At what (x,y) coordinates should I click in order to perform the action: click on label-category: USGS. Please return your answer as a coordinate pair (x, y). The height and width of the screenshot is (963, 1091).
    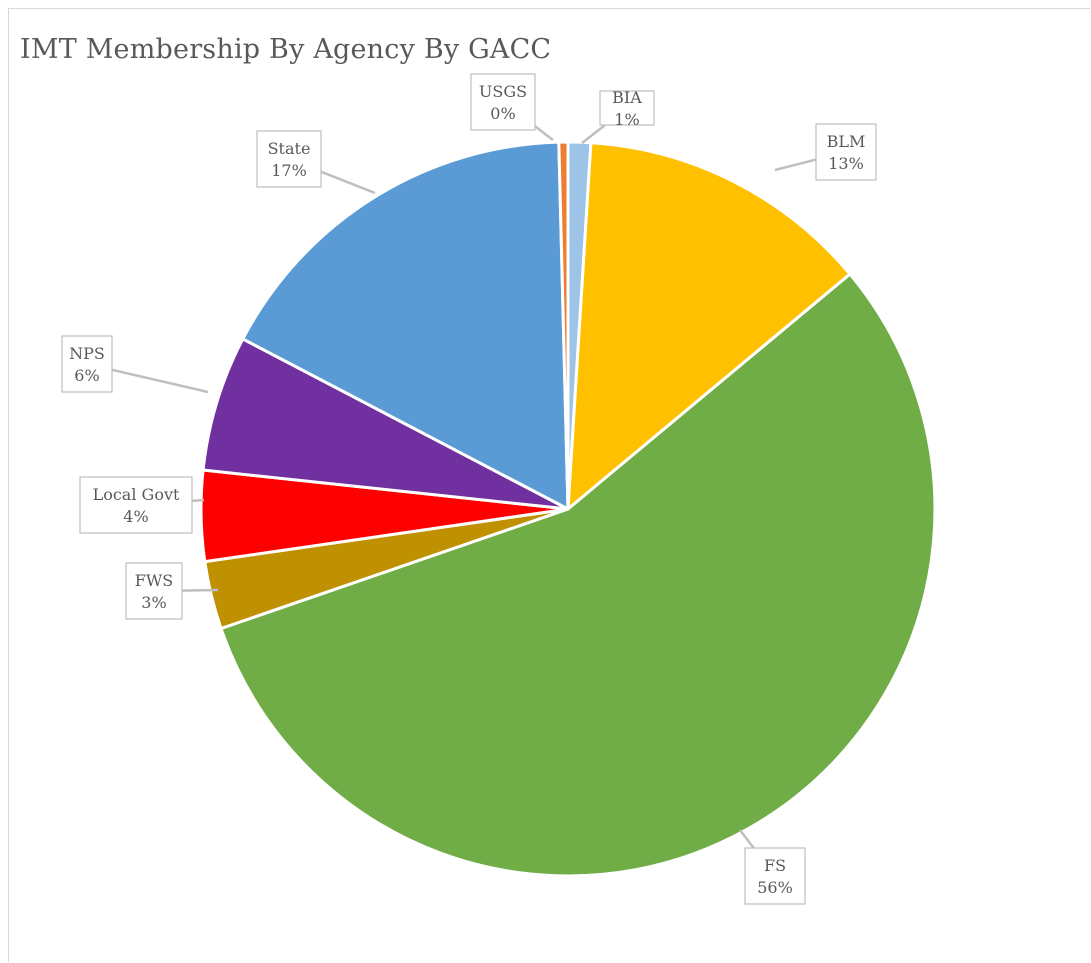
    Looking at the image, I should click on (503, 91).